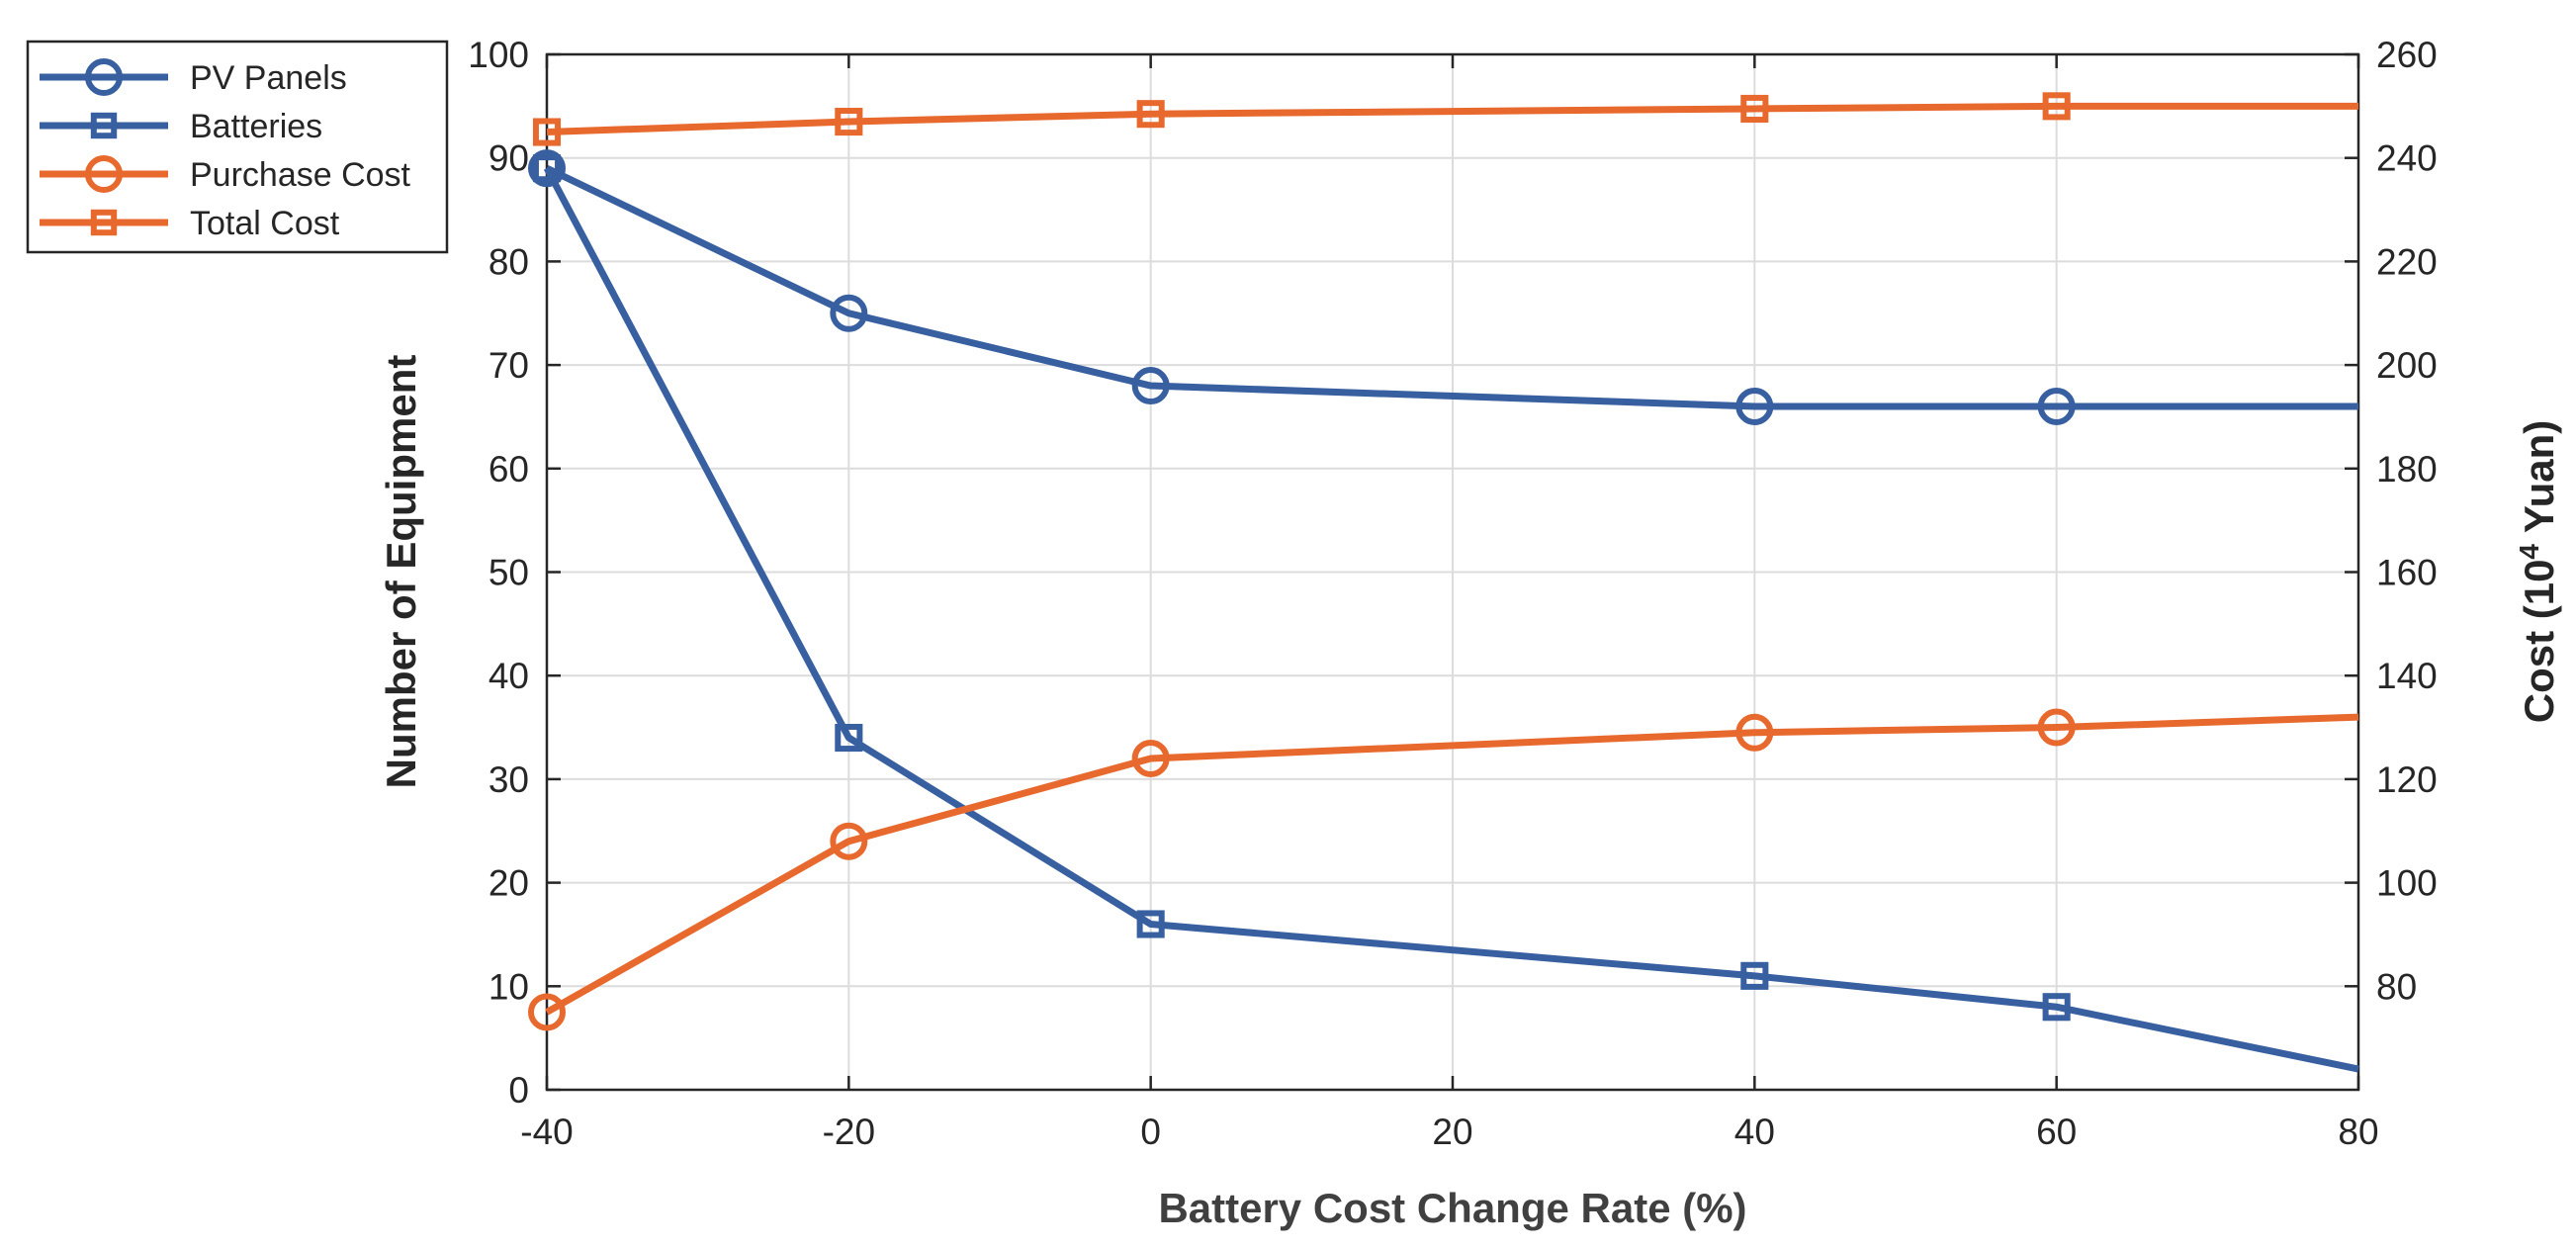 The height and width of the screenshot is (1248, 2576). What do you see at coordinates (1452, 1208) in the screenshot?
I see `x-axis-title: Battery Cost Change Rate (%)` at bounding box center [1452, 1208].